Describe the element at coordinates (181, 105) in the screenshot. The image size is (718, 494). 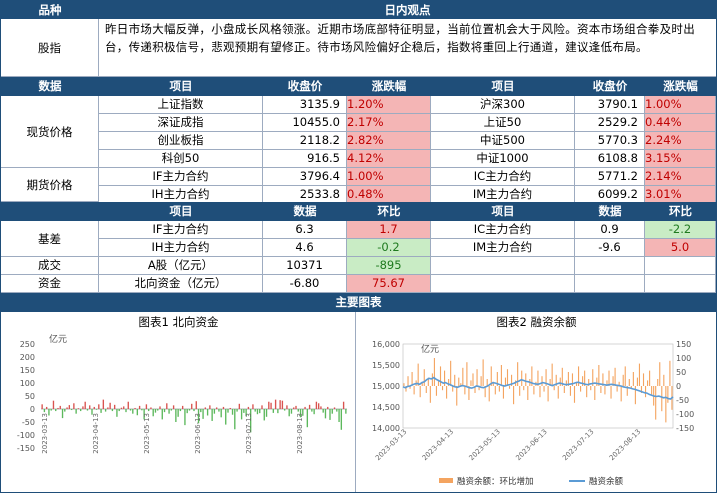
I see `price-item-name: 上证指数` at that location.